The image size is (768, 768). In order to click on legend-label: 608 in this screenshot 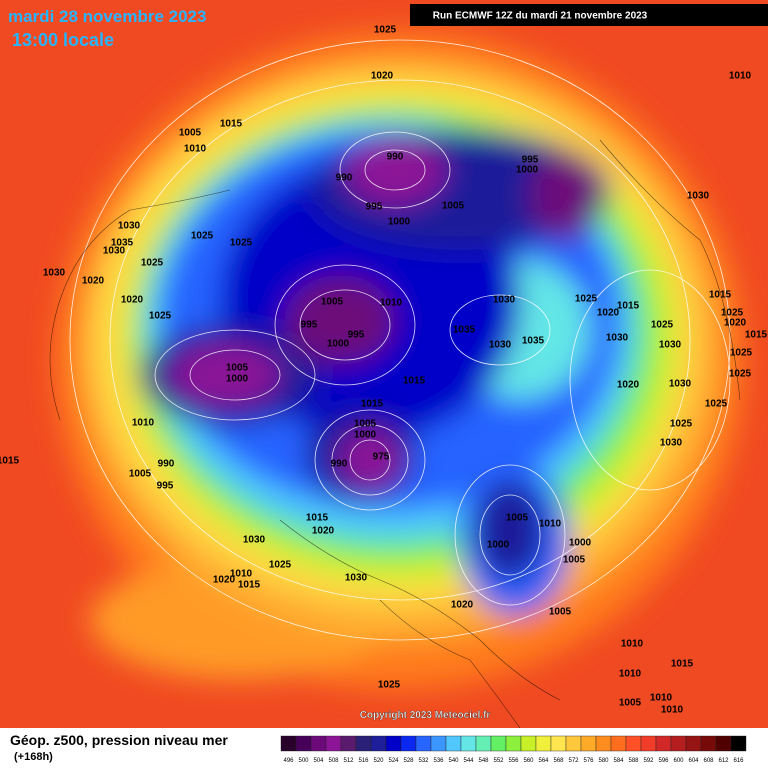, I will do `click(708, 761)`.